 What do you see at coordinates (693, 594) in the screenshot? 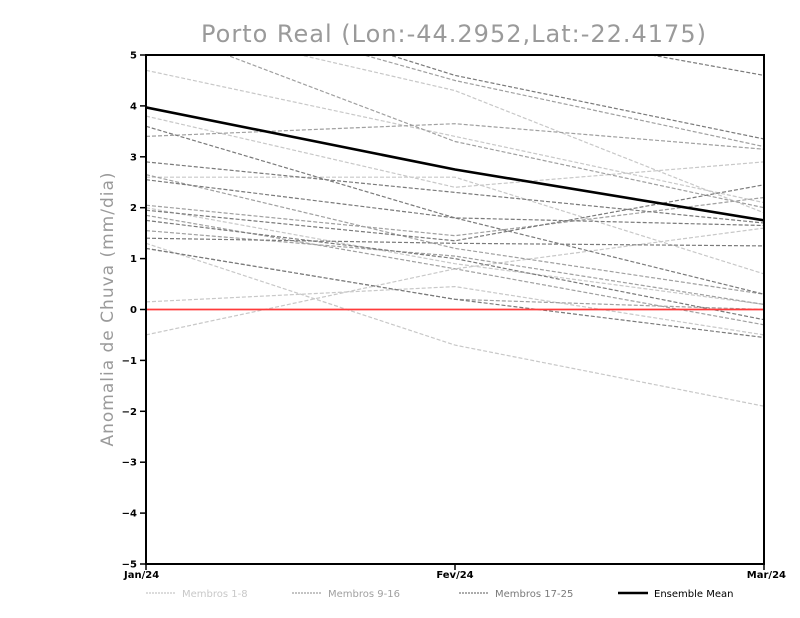
I see `legend-label: Ensemble Mean` at bounding box center [693, 594].